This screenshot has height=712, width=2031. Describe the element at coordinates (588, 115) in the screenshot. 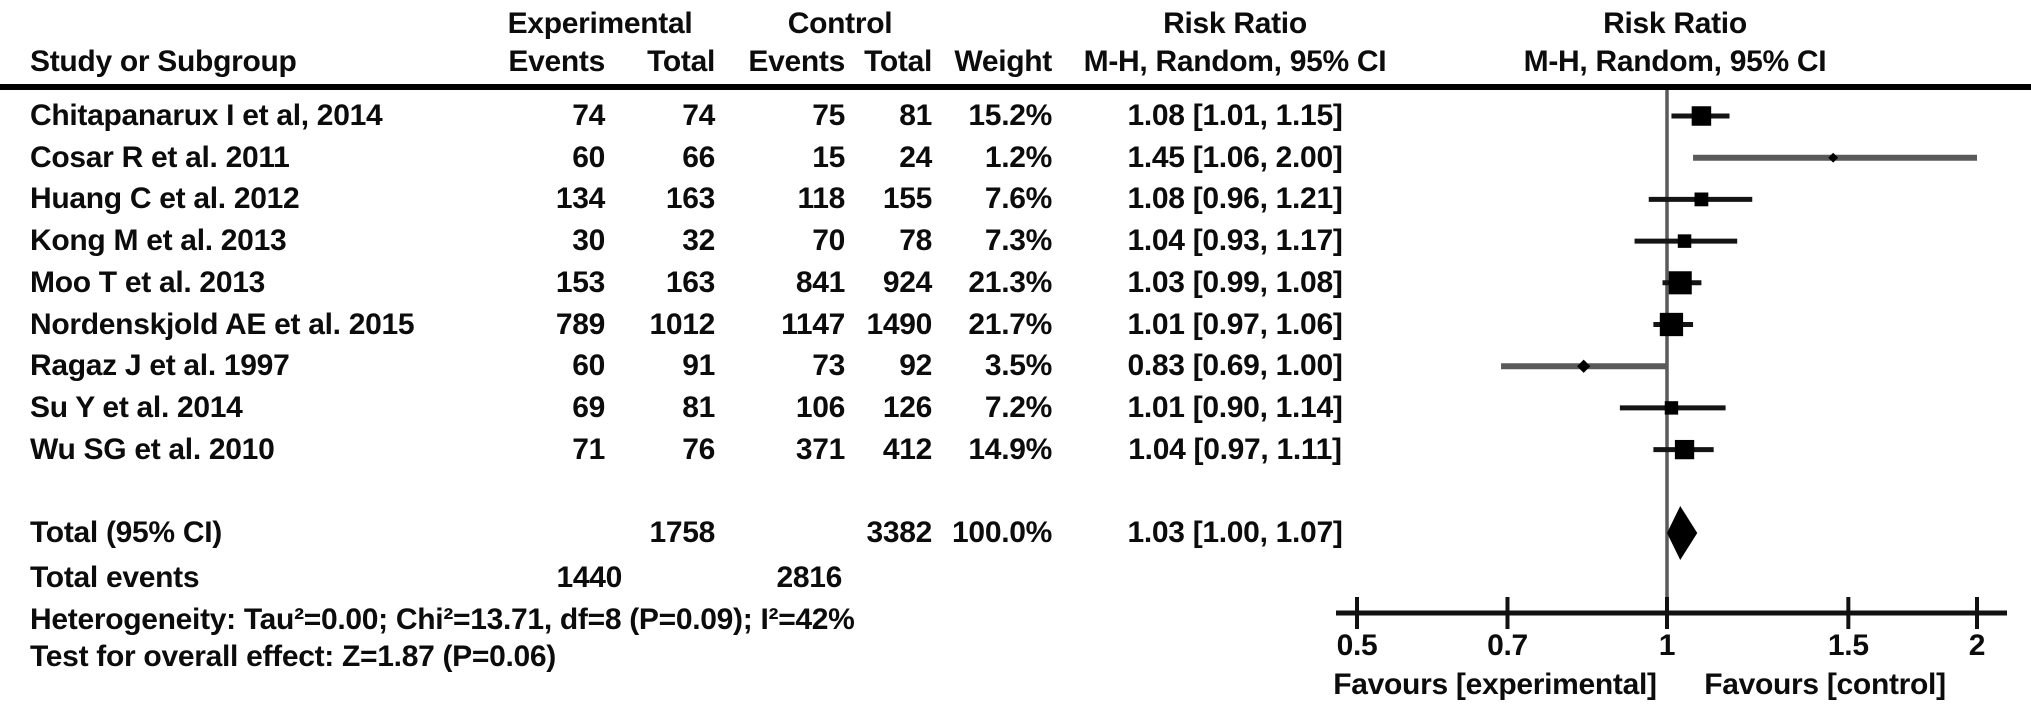

I see `experimental-events-cell: 74` at that location.